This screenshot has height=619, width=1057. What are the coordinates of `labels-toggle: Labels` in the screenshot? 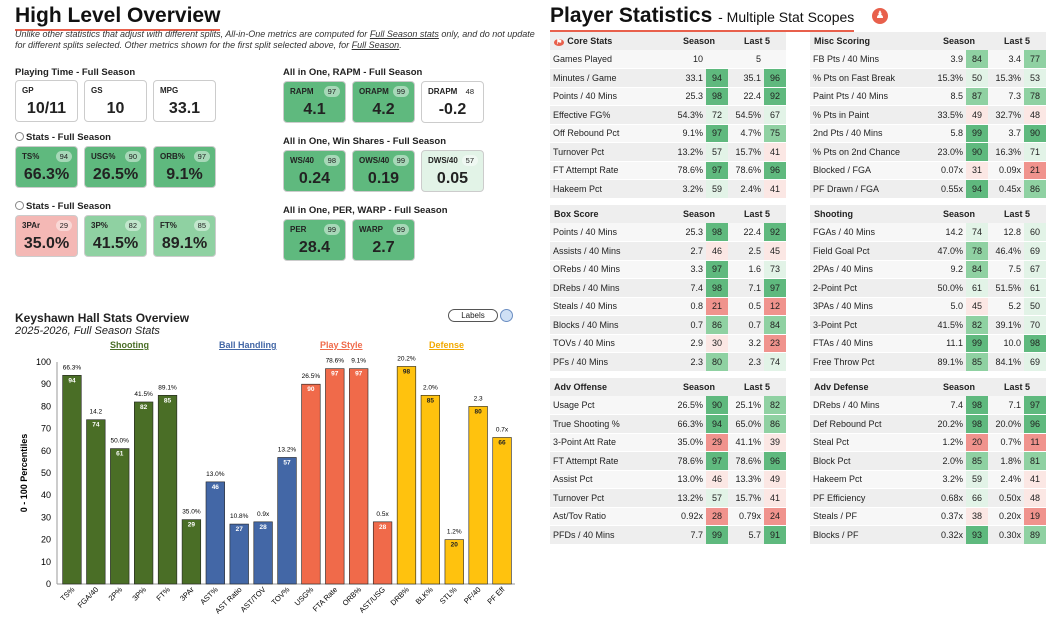 It's located at (473, 315).